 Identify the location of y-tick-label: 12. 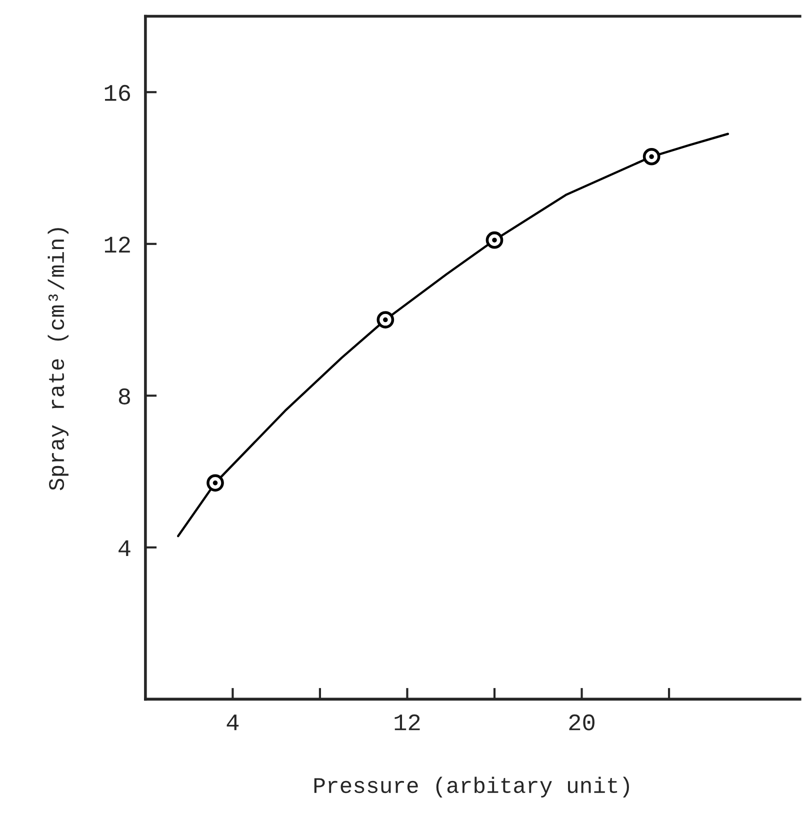
(117, 244).